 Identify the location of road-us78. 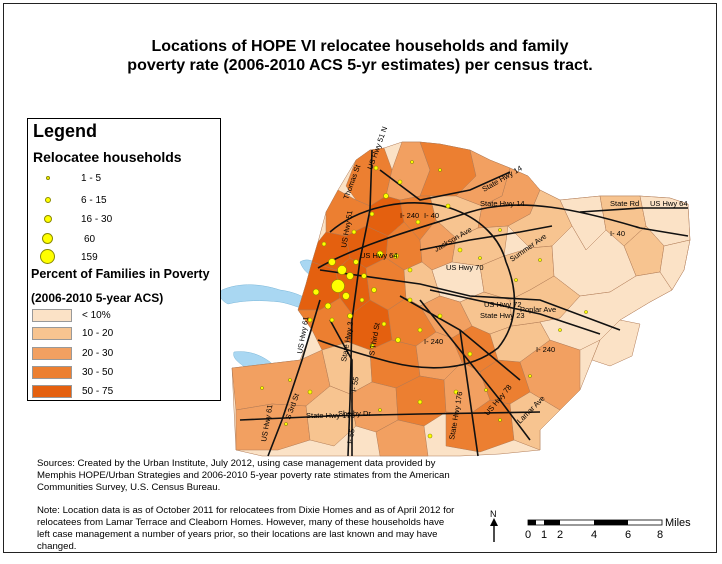
(475, 370).